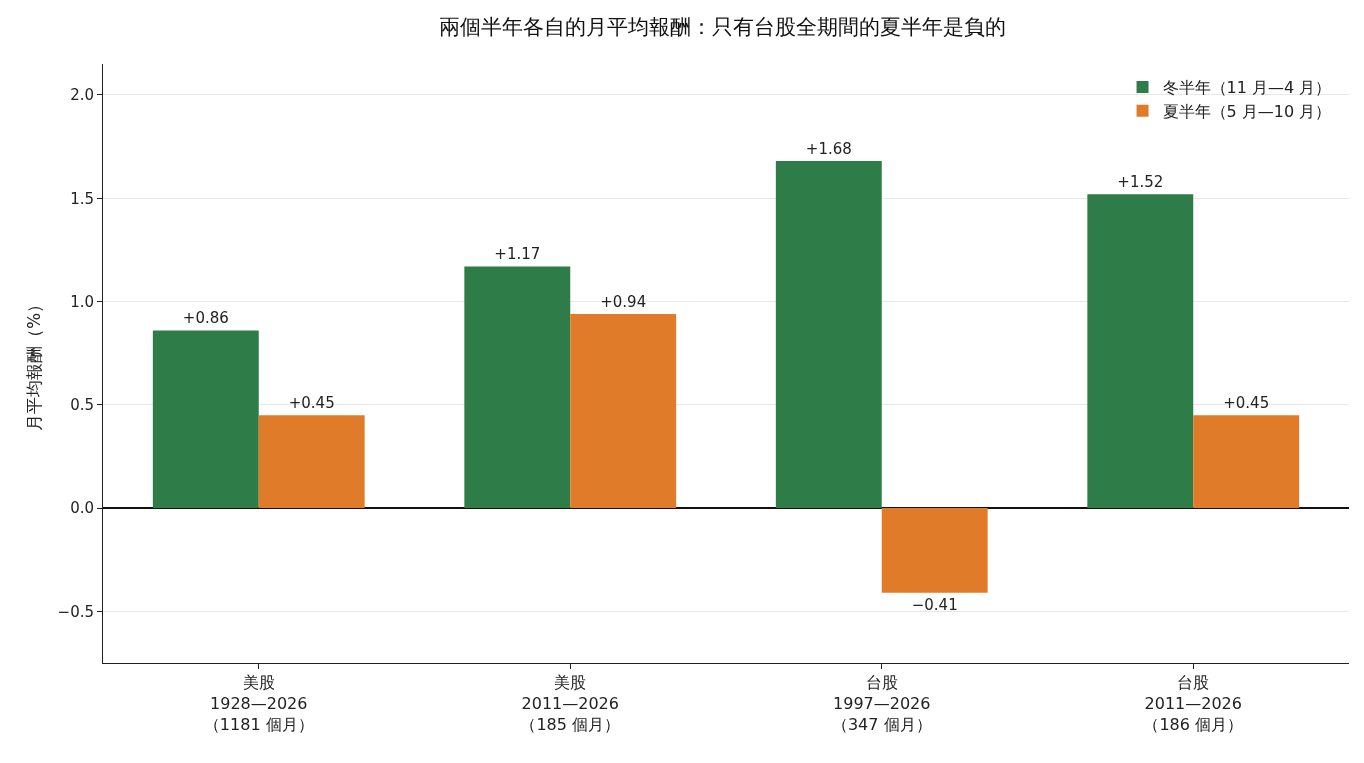 Image resolution: width=1364 pixels, height=763 pixels. I want to click on y-tick-label: 2.0, so click(82, 95).